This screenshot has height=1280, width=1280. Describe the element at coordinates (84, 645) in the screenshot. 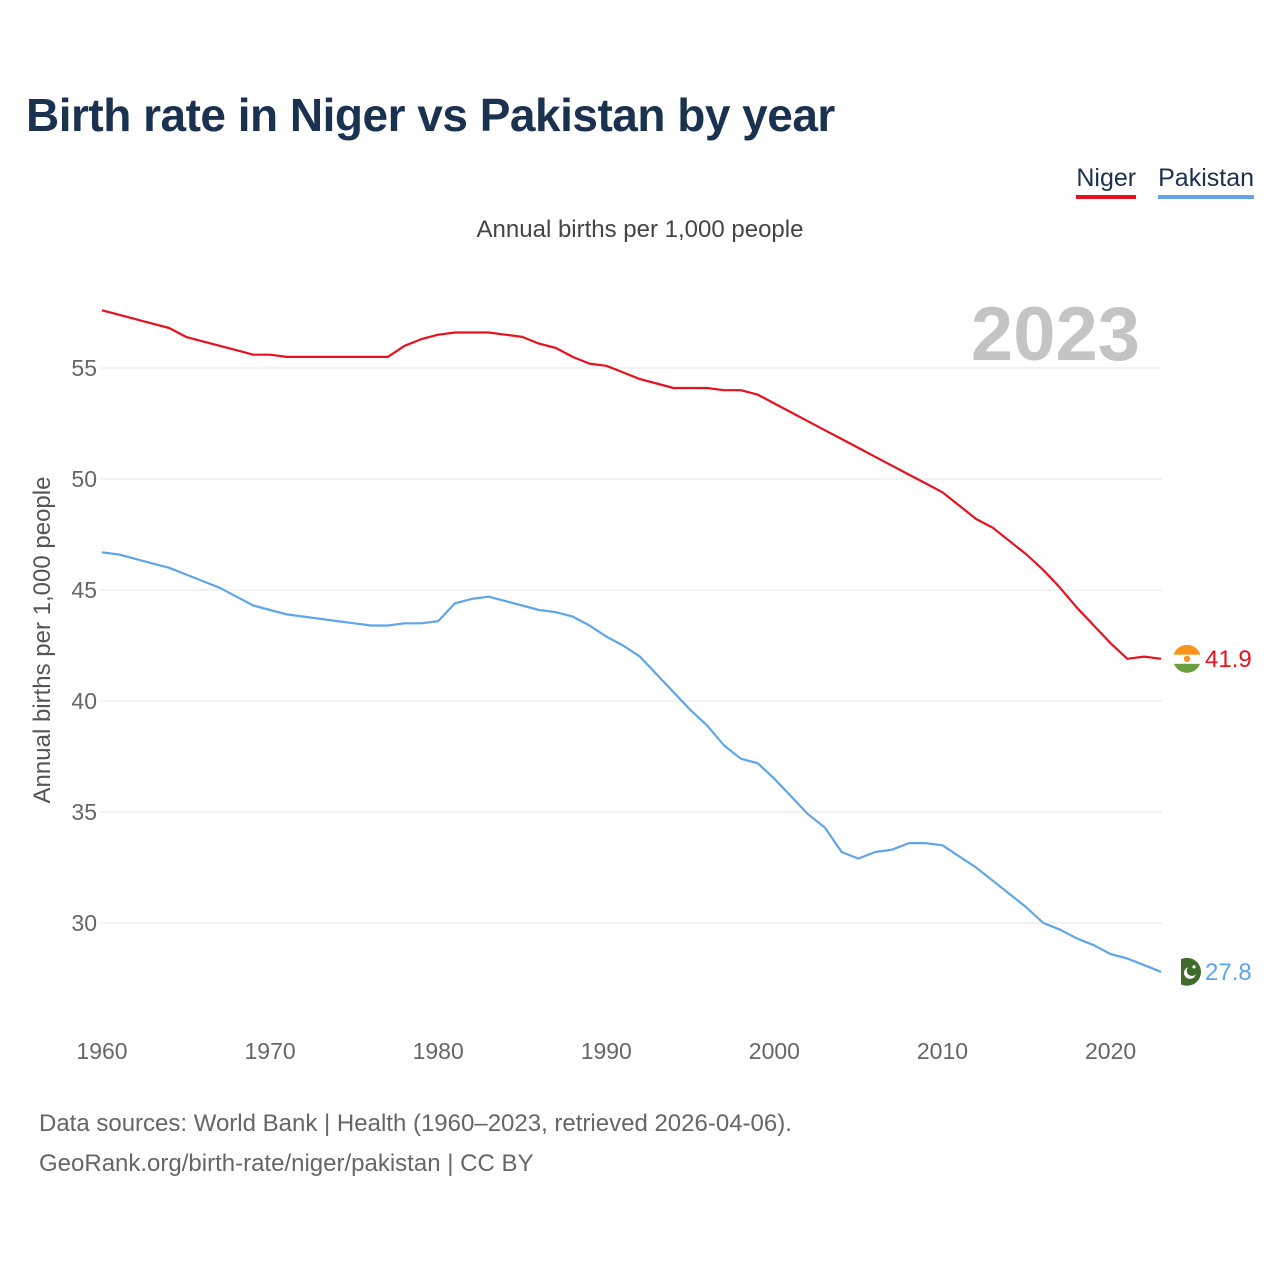

I see `y-axis-ticks: 30 35 40 45 50 55` at that location.